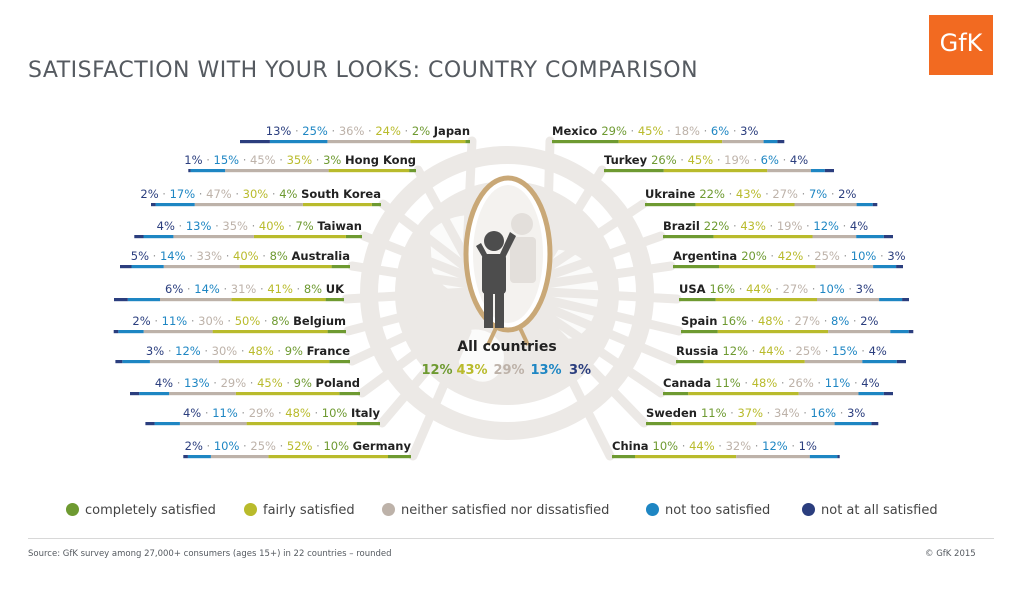  Describe the element at coordinates (482, 250) in the screenshot. I see `person-arm` at that location.